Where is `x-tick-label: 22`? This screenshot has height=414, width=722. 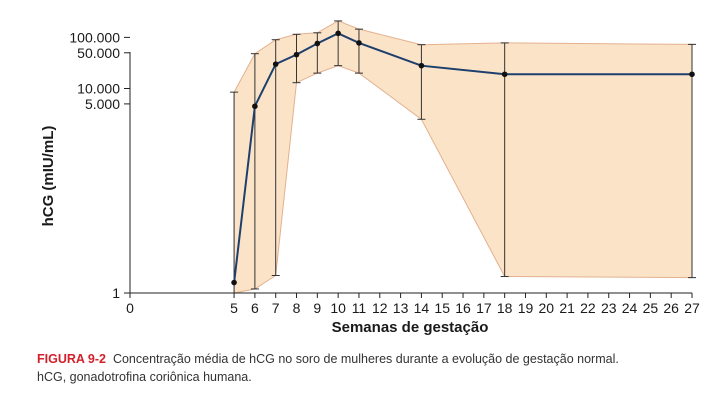
x-tick-label: 22 is located at coordinates (588, 308).